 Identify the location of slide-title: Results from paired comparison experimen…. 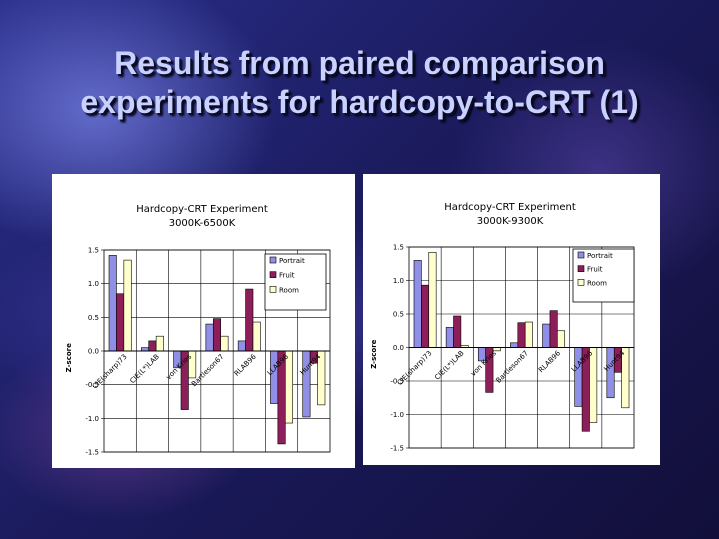
(359, 83).